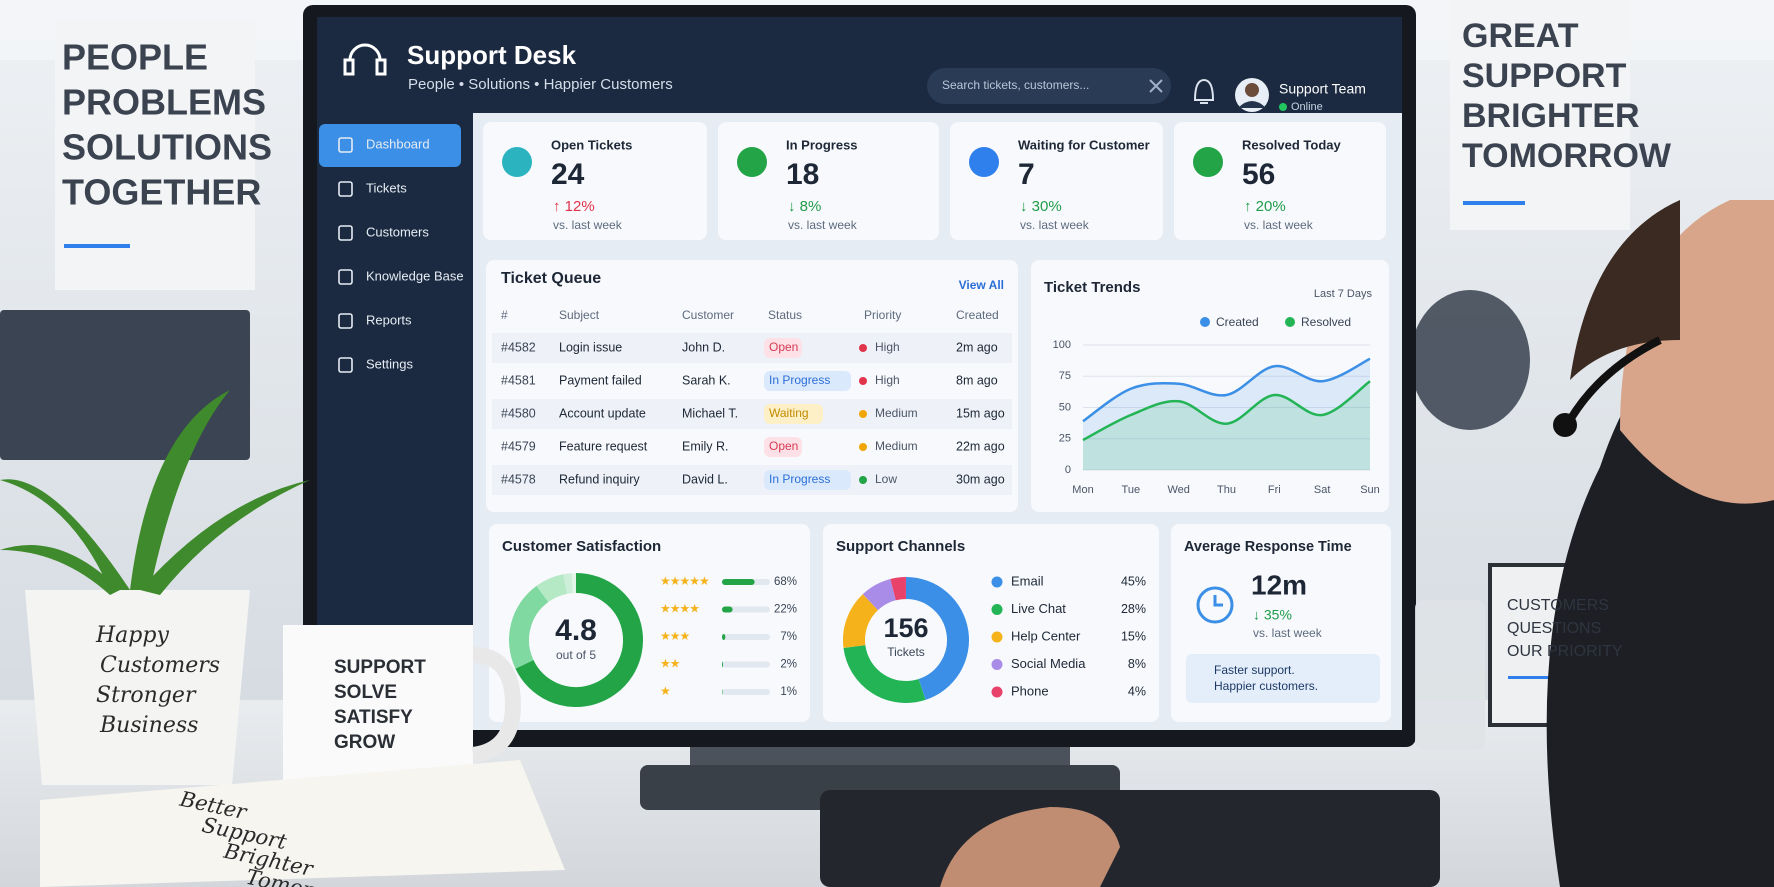 This screenshot has width=1774, height=887. I want to click on star-rating: ★★★★★, so click(684, 581).